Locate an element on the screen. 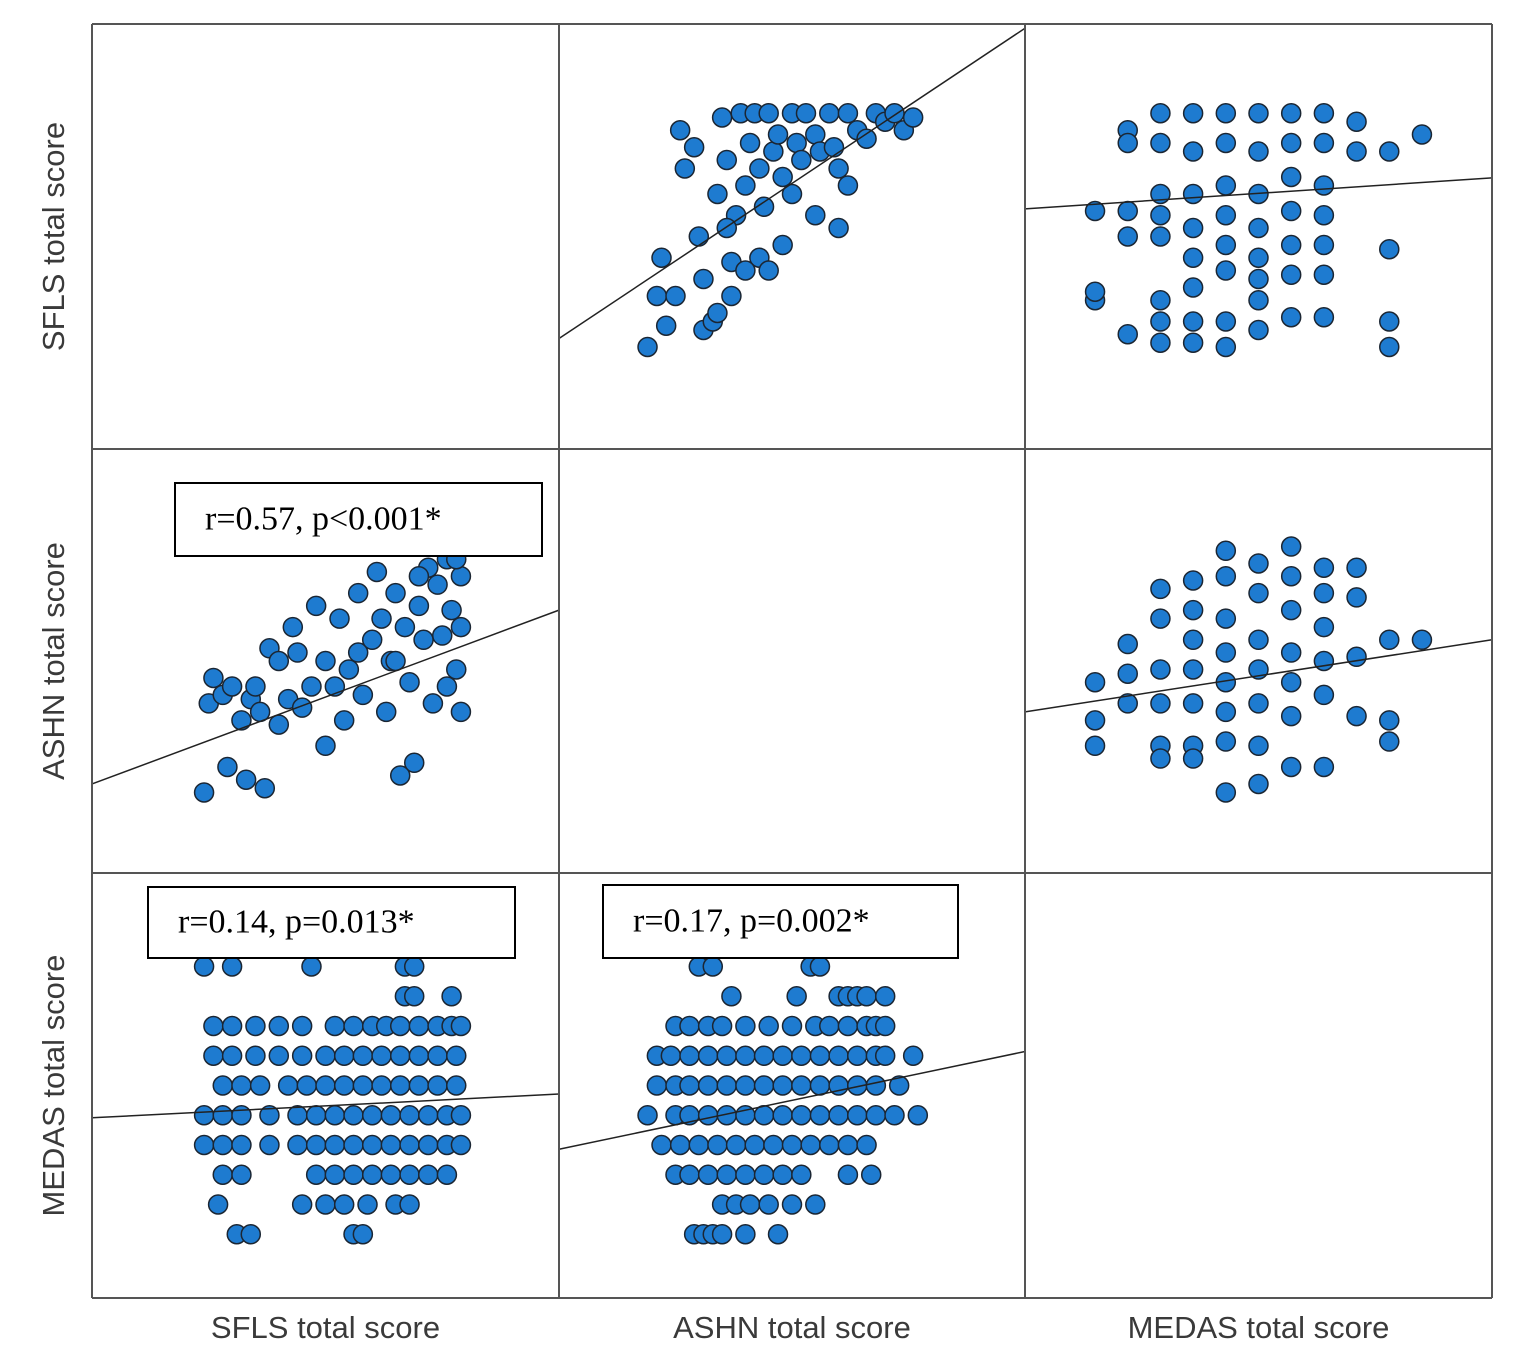  x-axis-label: MEDAS total score is located at coordinates (1259, 1327).